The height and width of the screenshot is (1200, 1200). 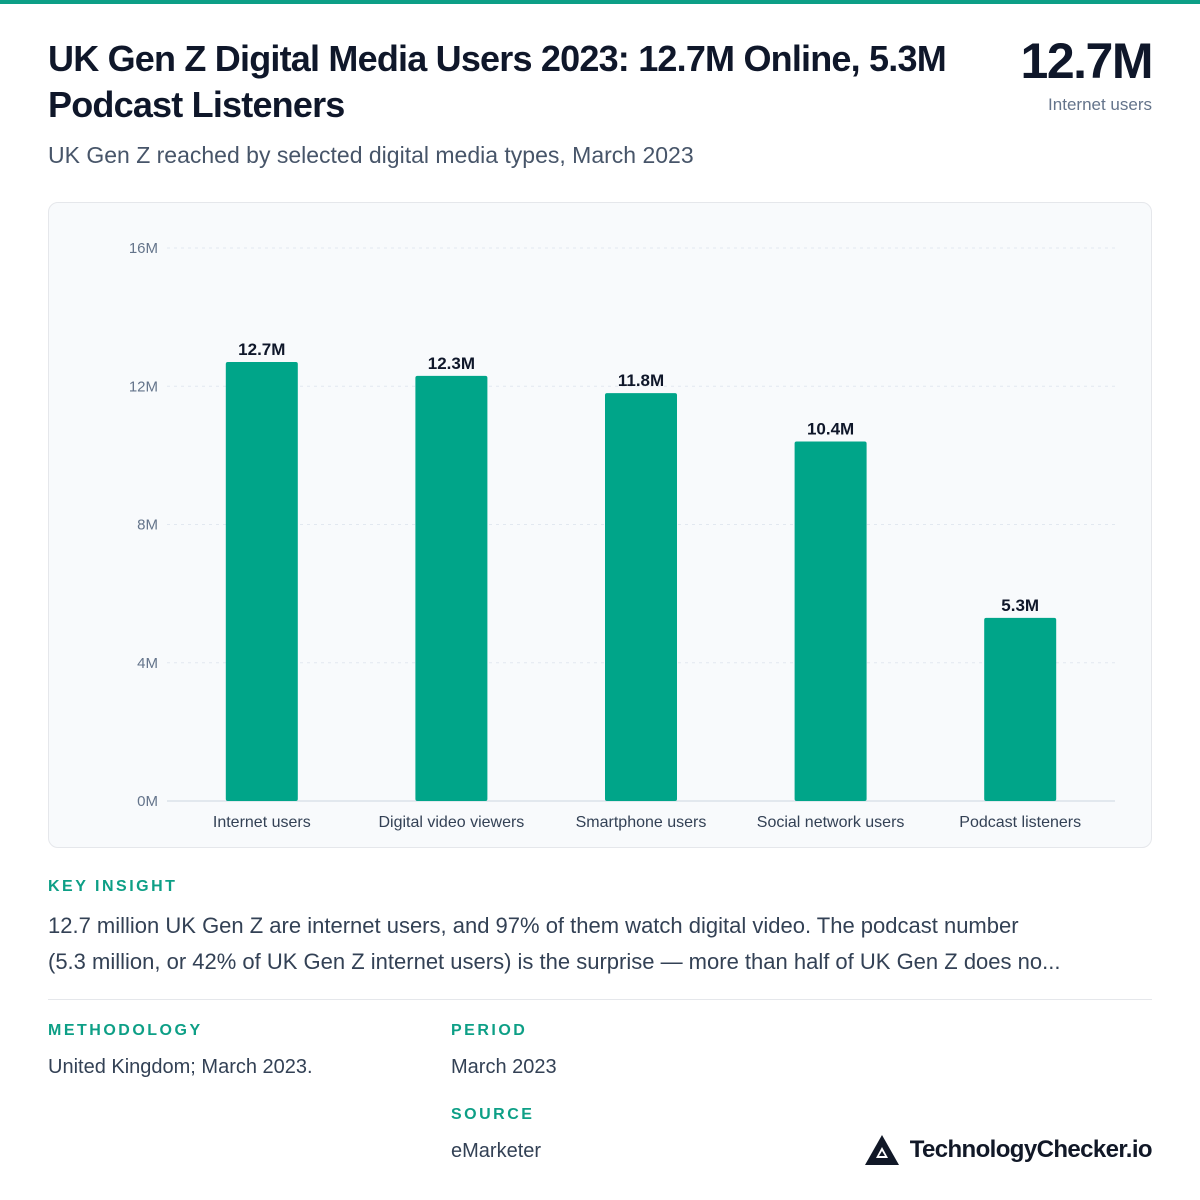 I want to click on kpi-label: Internet users, so click(x=1100, y=104).